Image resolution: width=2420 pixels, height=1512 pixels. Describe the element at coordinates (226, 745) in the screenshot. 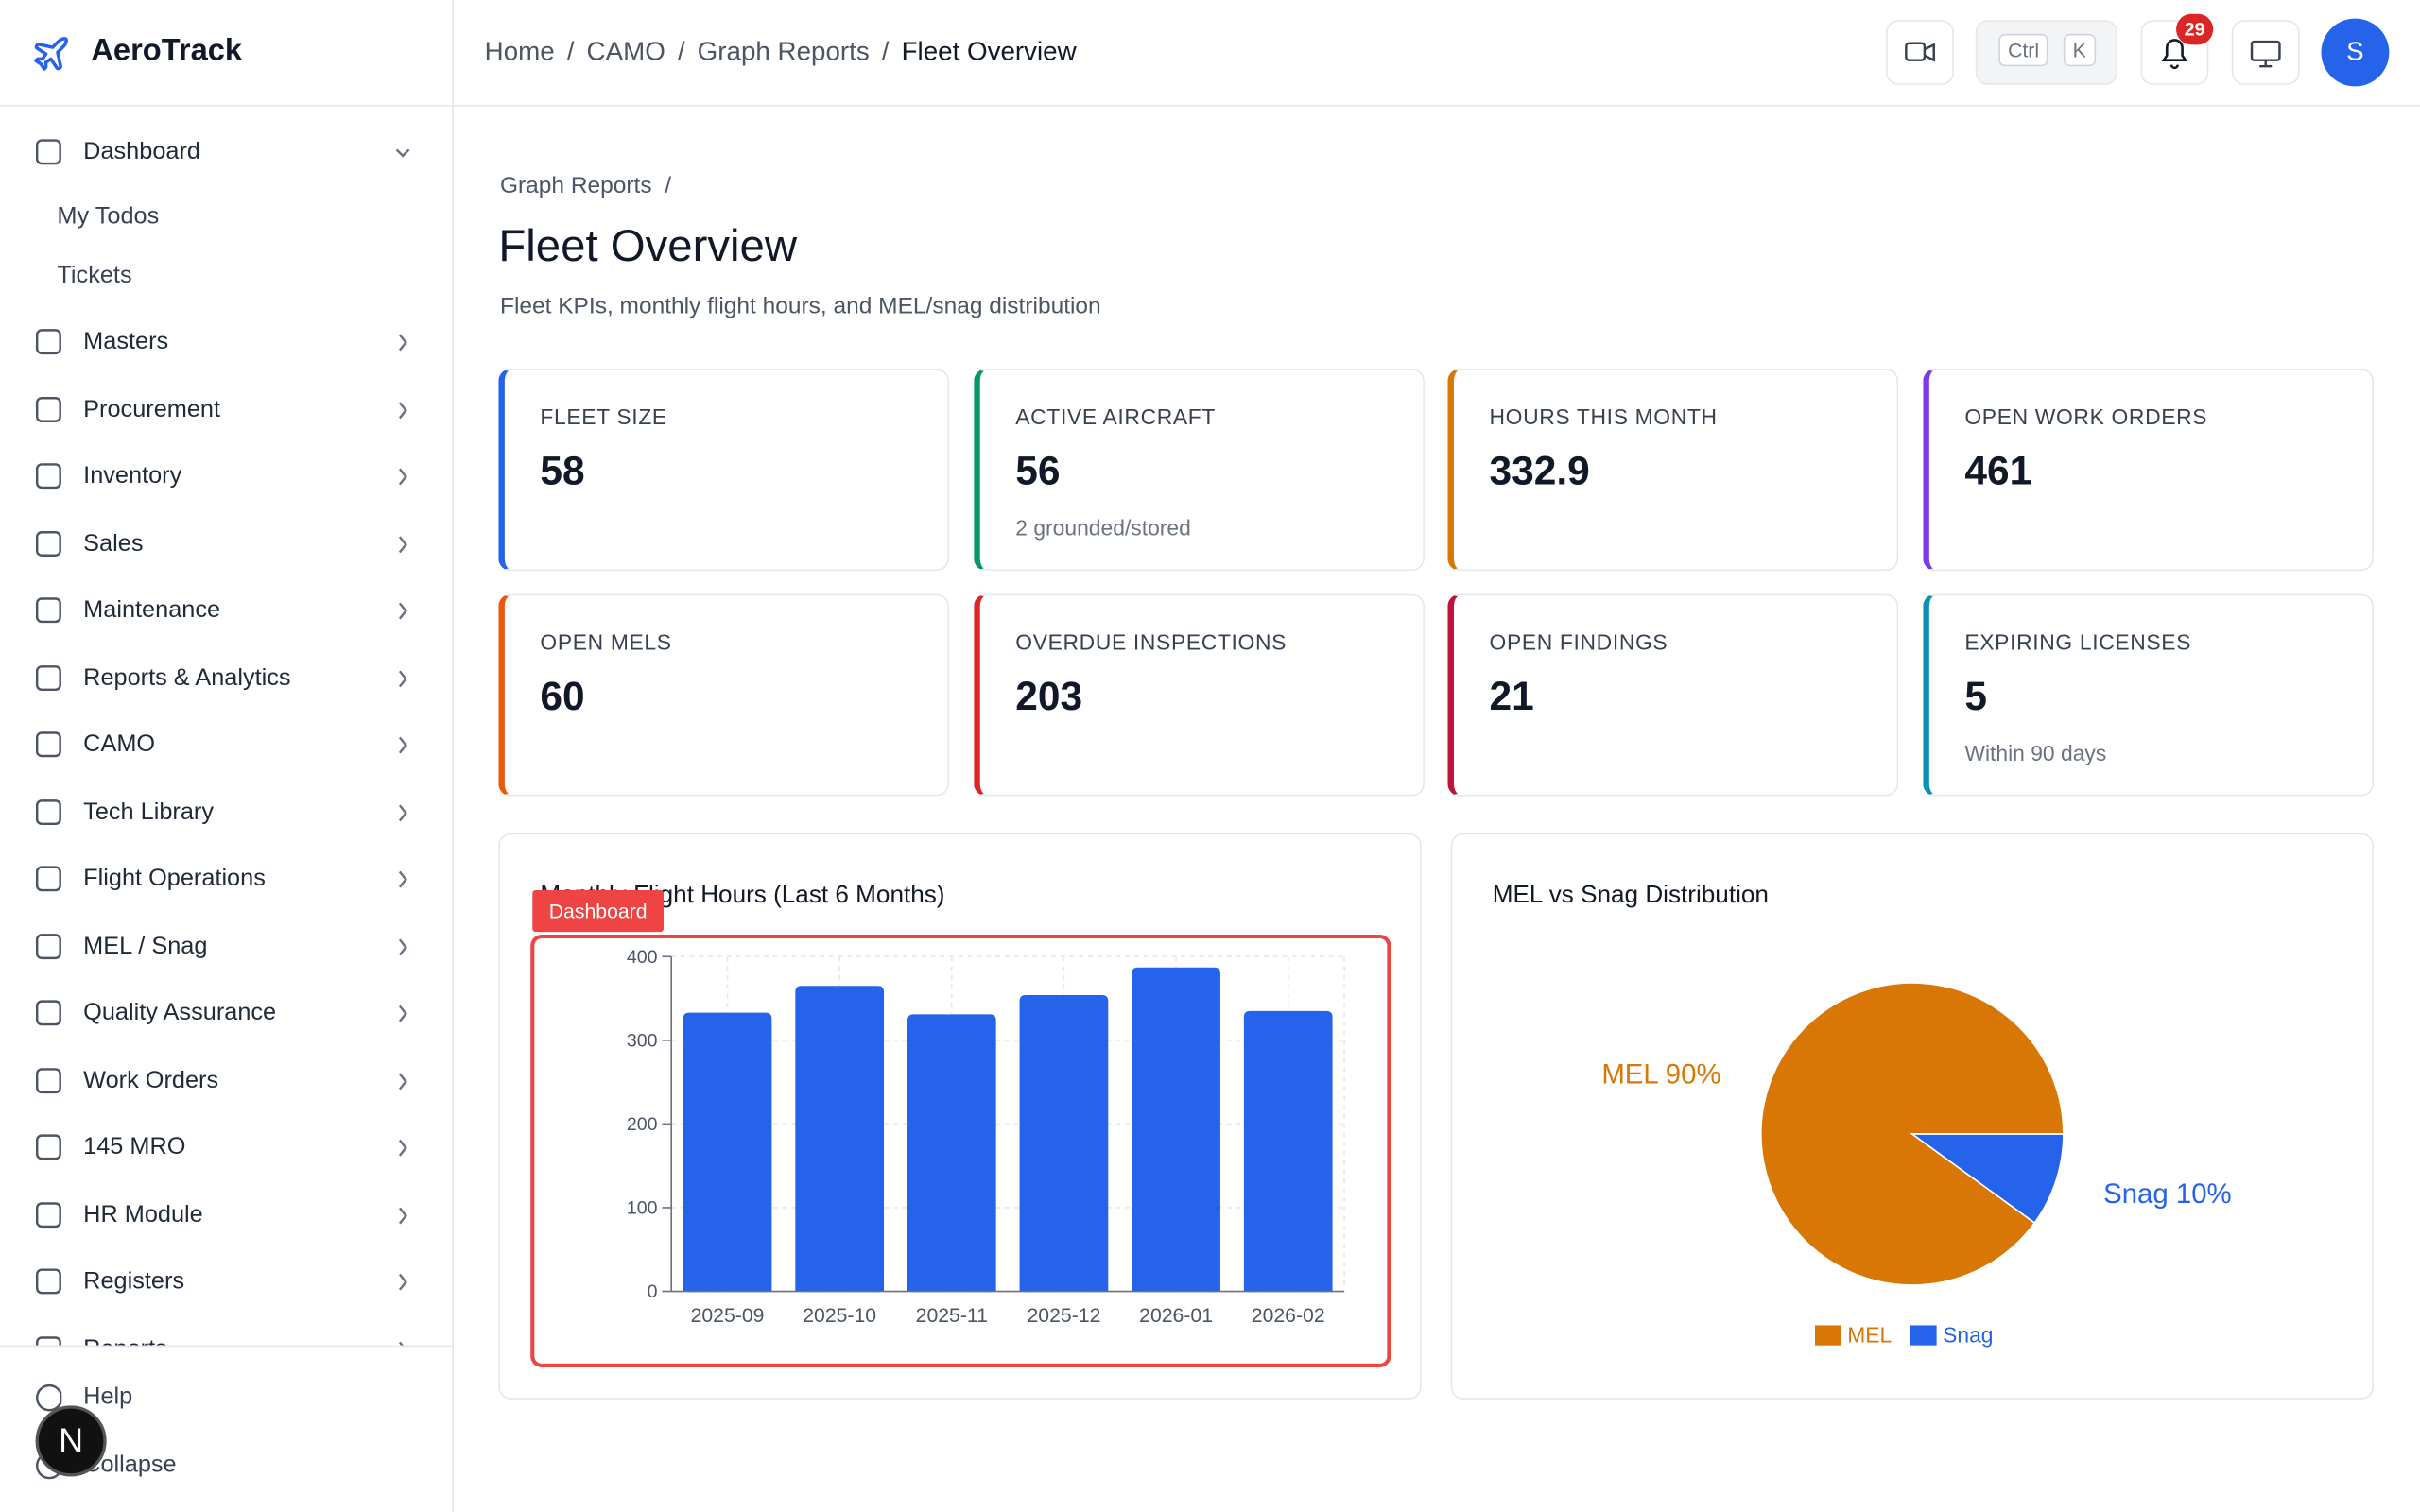

I see `nav-item: CAMO` at that location.